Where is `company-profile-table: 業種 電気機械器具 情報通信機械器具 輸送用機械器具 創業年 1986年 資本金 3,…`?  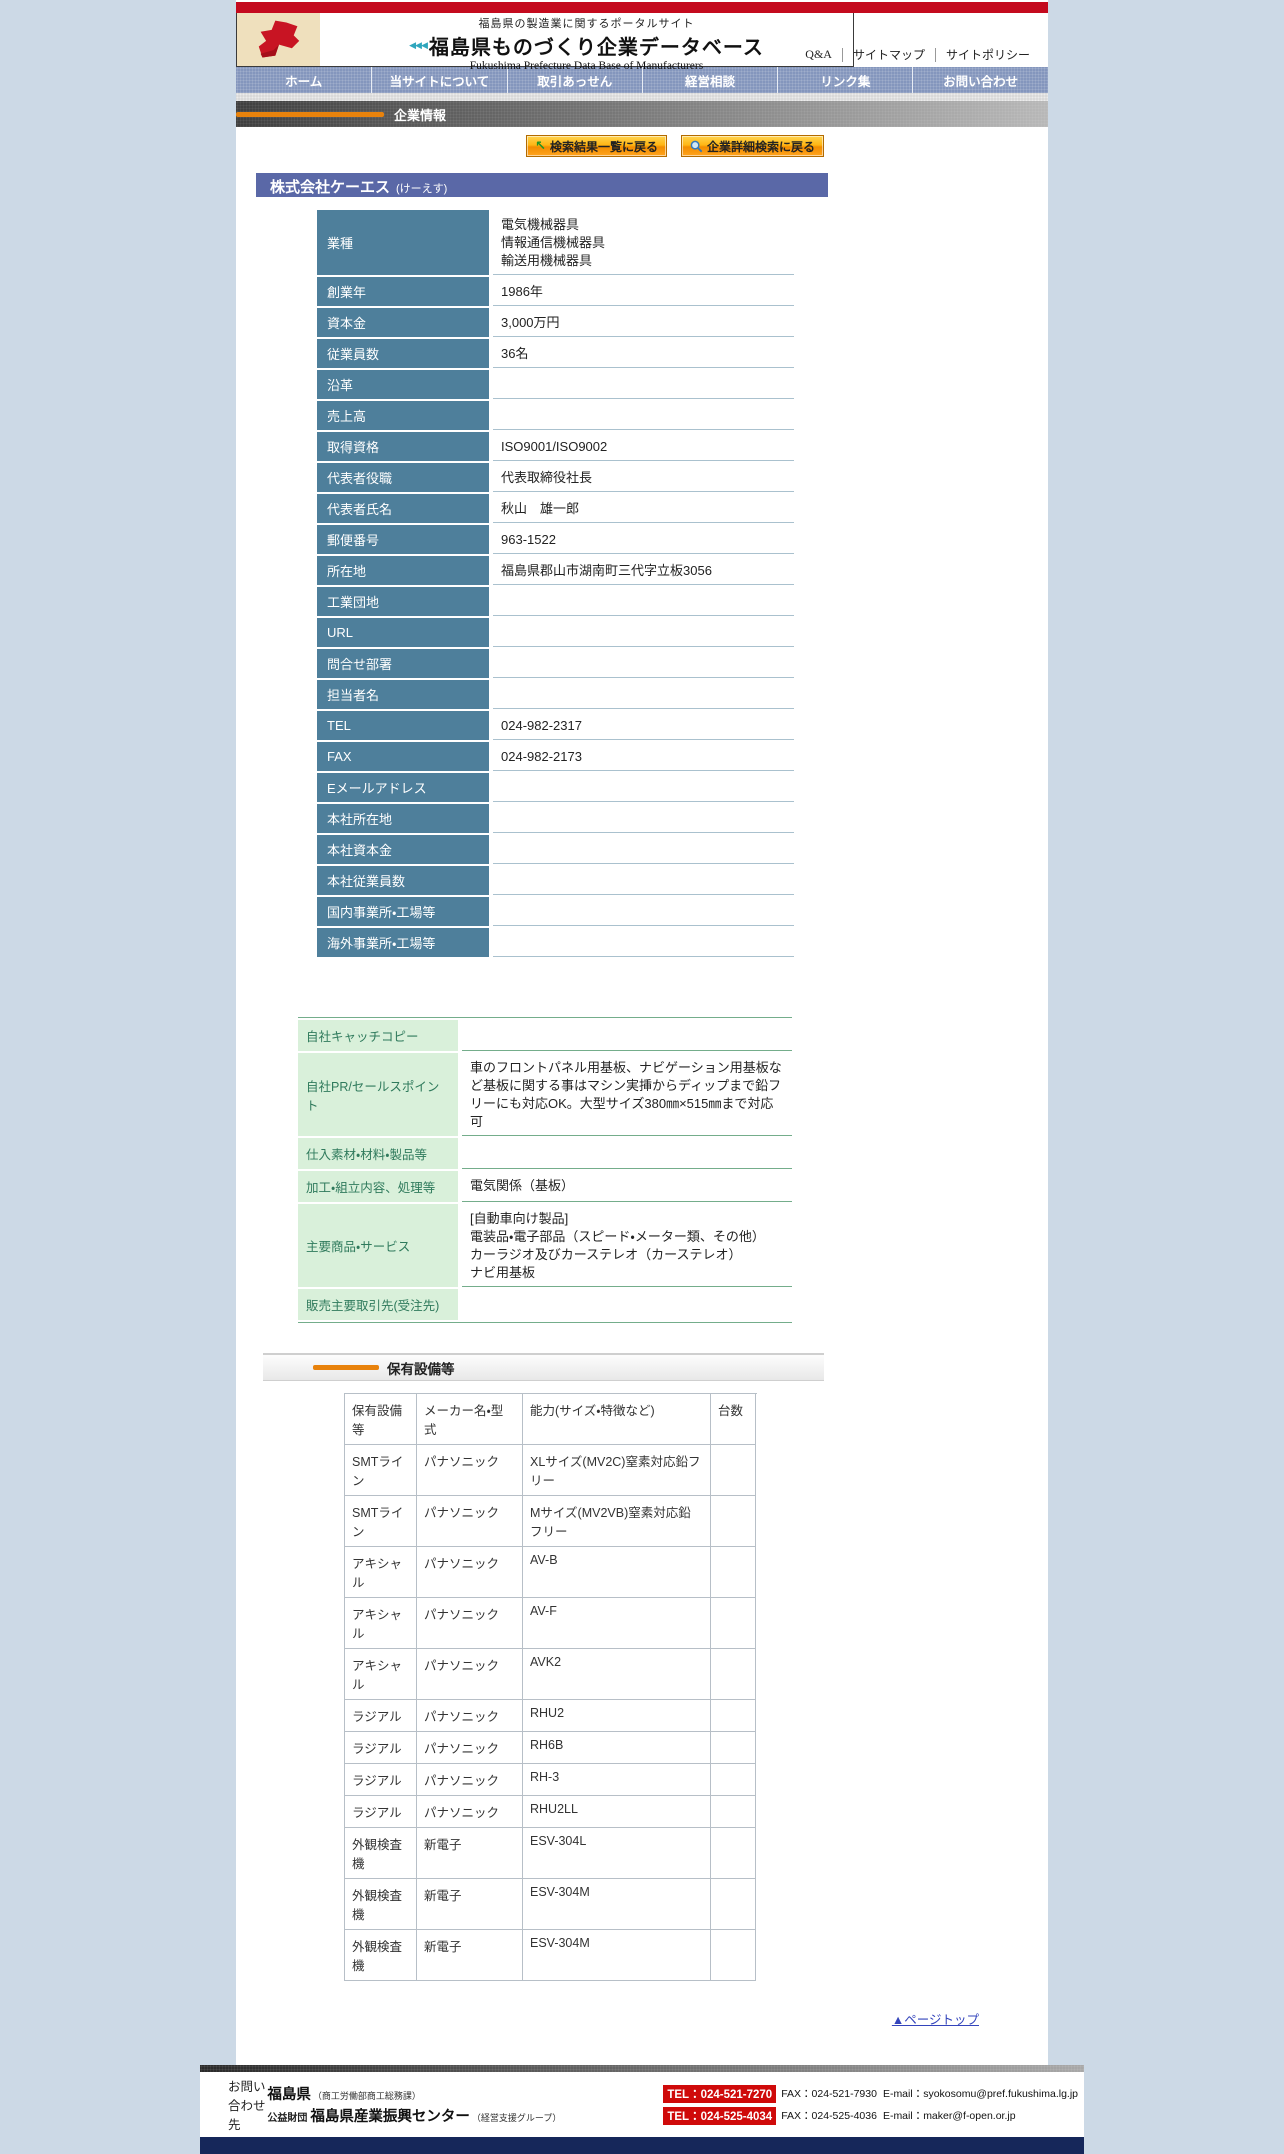
company-profile-table: 業種 電気機械器具 情報通信機械器具 輸送用機械器具 創業年 1986年 資本金 3,… is located at coordinates (555, 583).